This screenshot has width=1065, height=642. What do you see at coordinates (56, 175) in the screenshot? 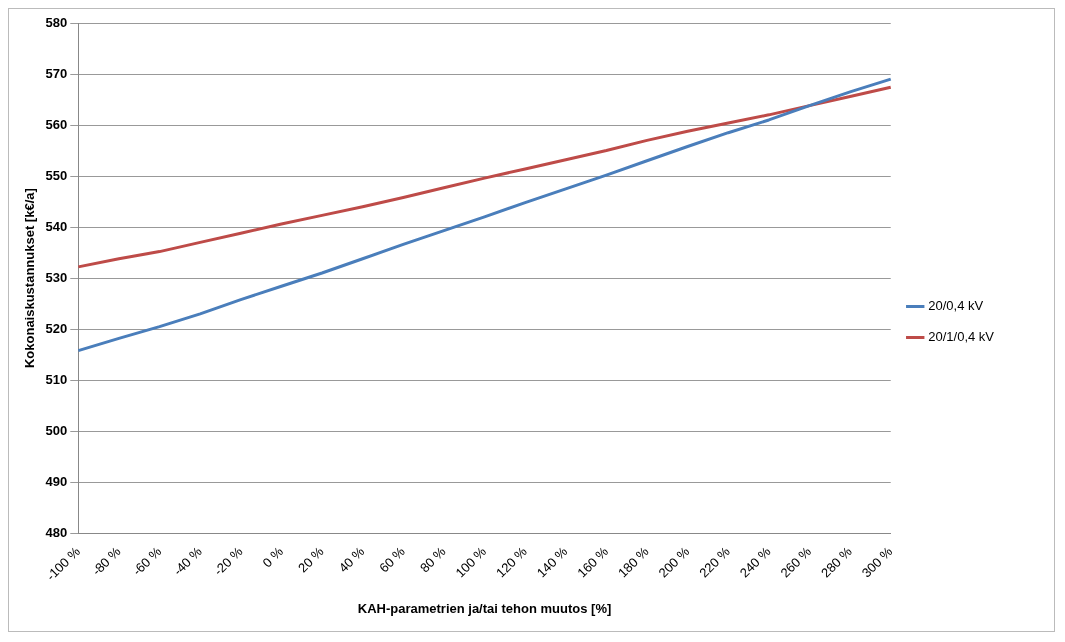
I see `y-tick-label: 550` at bounding box center [56, 175].